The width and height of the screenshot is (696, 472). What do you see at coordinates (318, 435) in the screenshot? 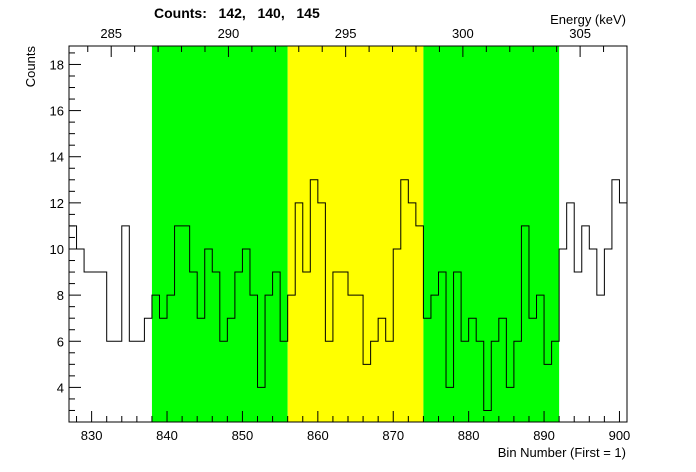
I see `x-tick-label: 860` at bounding box center [318, 435].